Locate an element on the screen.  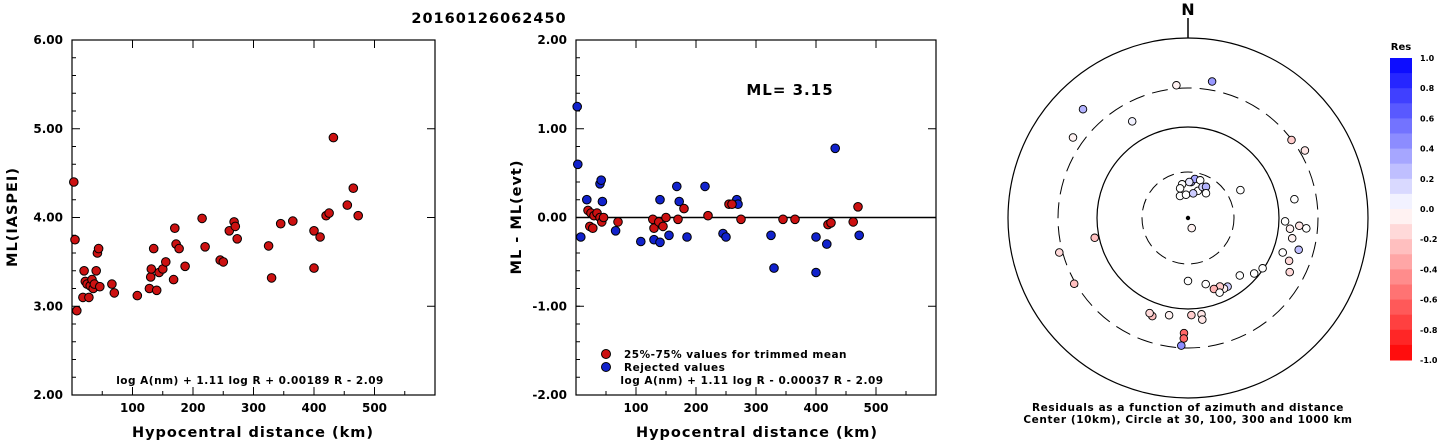
event-id-title: 20160126062450 is located at coordinates (488, 19).